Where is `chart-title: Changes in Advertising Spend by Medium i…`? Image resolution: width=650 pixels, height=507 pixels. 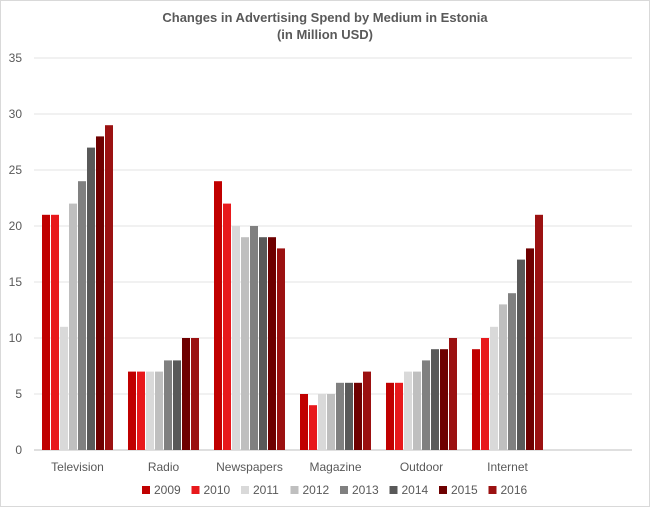
chart-title: Changes in Advertising Spend by Medium i… is located at coordinates (325, 17).